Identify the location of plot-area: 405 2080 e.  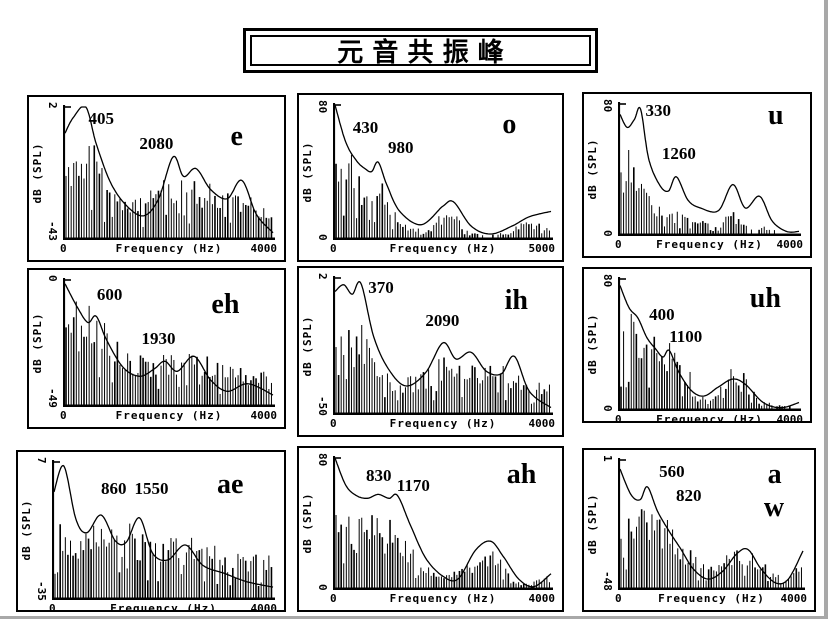
(169, 172).